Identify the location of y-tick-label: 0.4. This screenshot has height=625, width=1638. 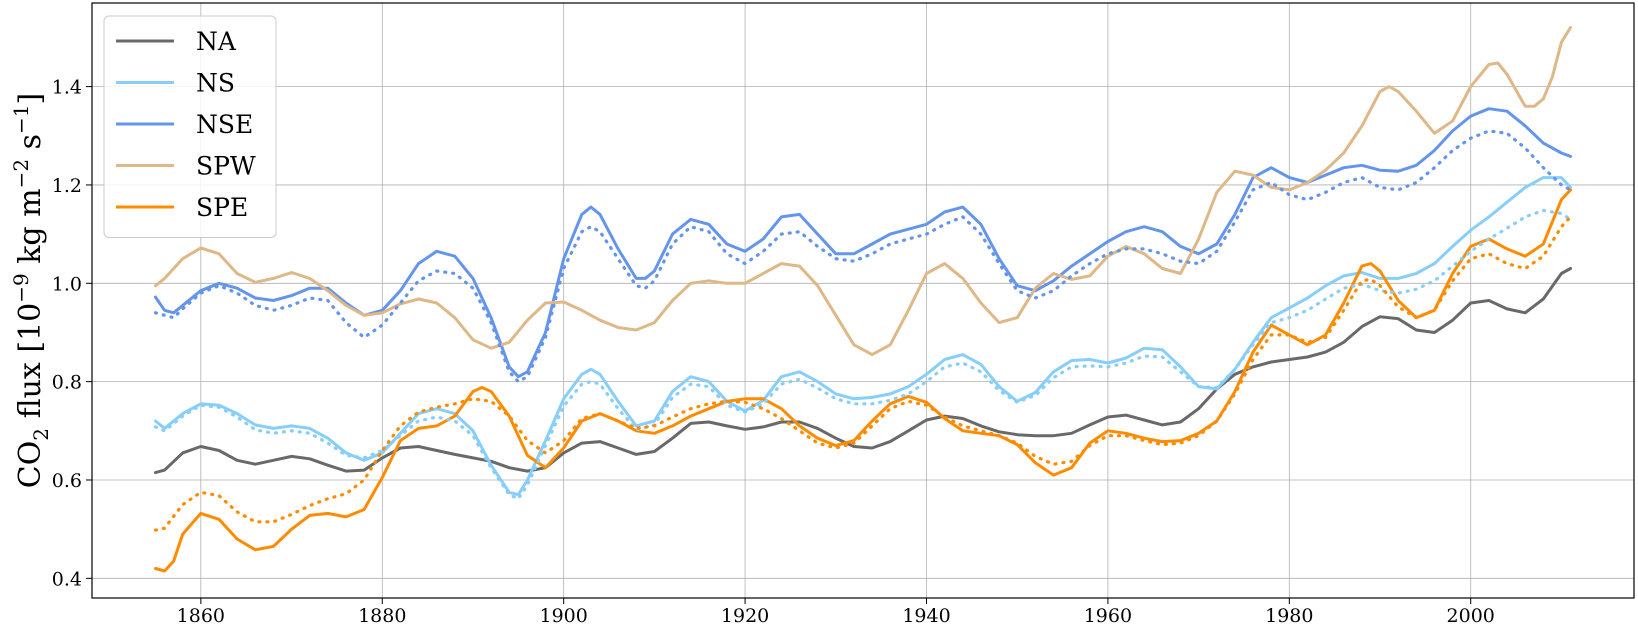
(67, 579).